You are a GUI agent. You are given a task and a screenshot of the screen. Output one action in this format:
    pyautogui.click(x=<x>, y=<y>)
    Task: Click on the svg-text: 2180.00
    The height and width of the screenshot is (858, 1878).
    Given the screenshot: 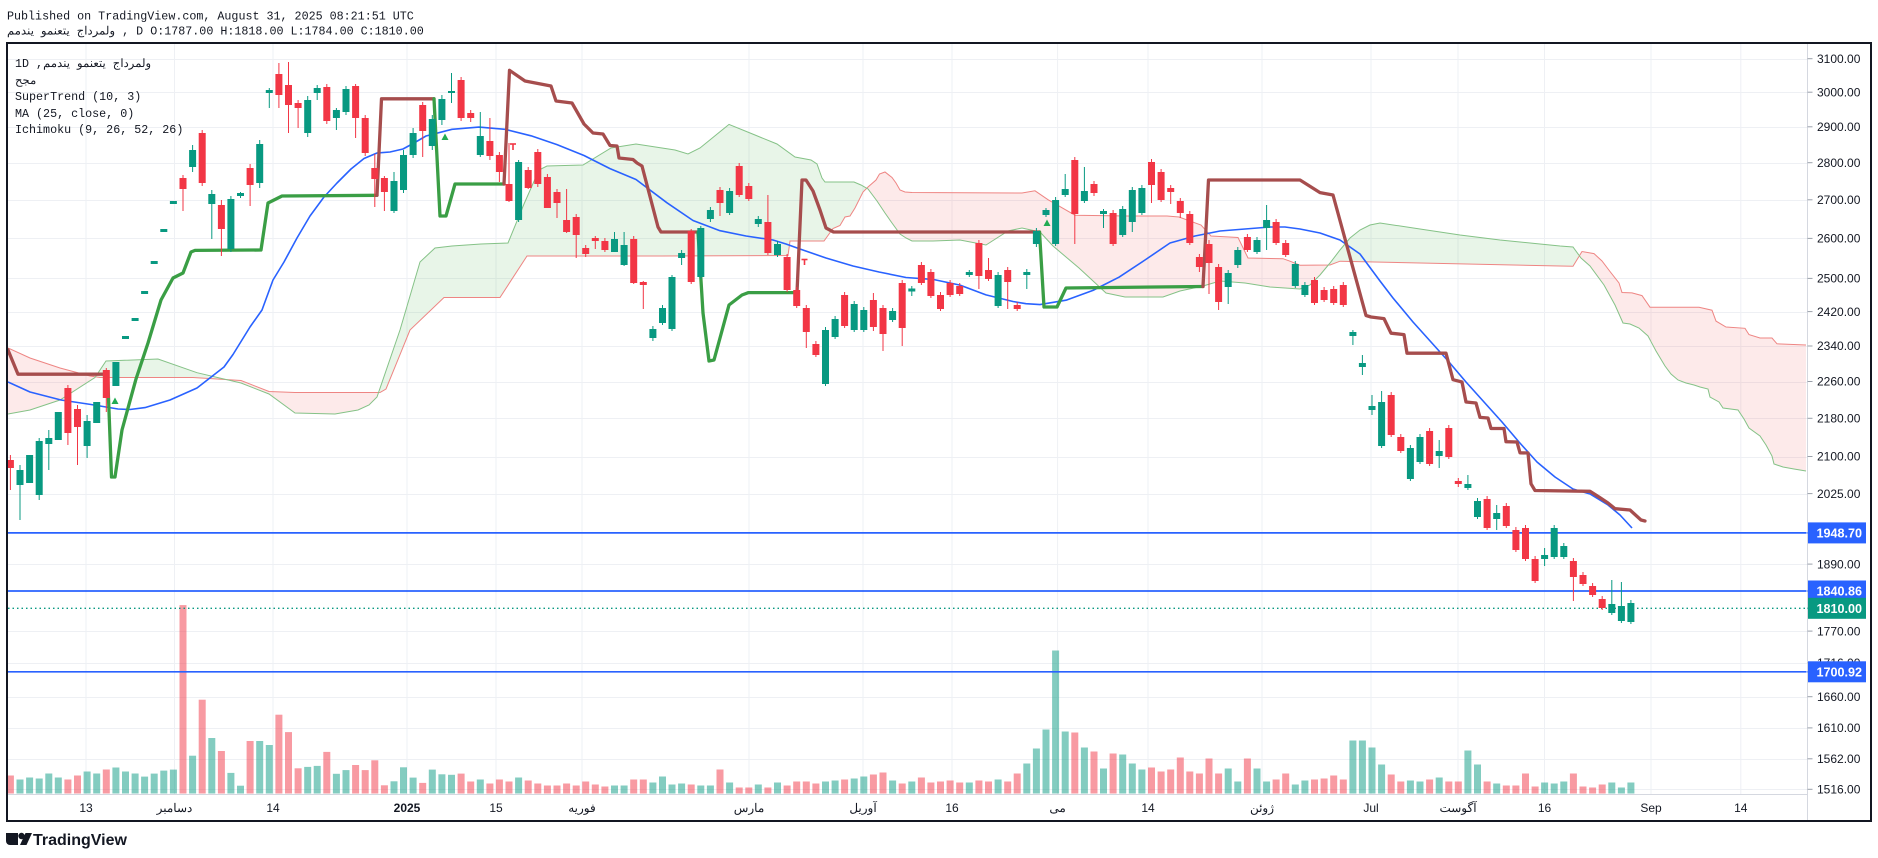 What is the action you would take?
    pyautogui.click(x=1839, y=419)
    